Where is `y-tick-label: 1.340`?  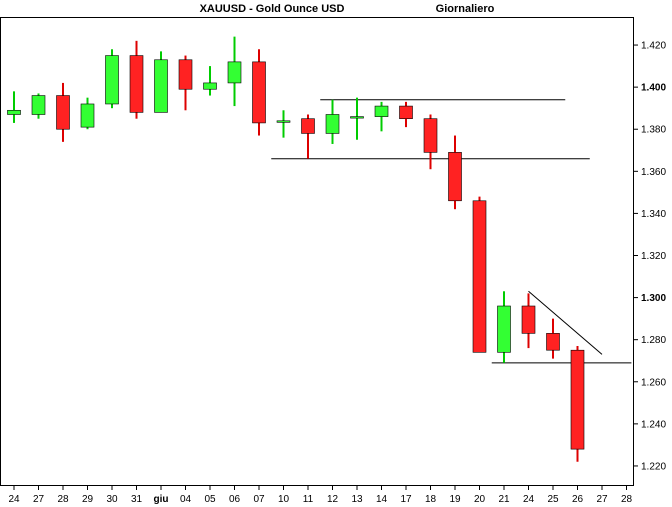
y-tick-label: 1.340 is located at coordinates (653, 214).